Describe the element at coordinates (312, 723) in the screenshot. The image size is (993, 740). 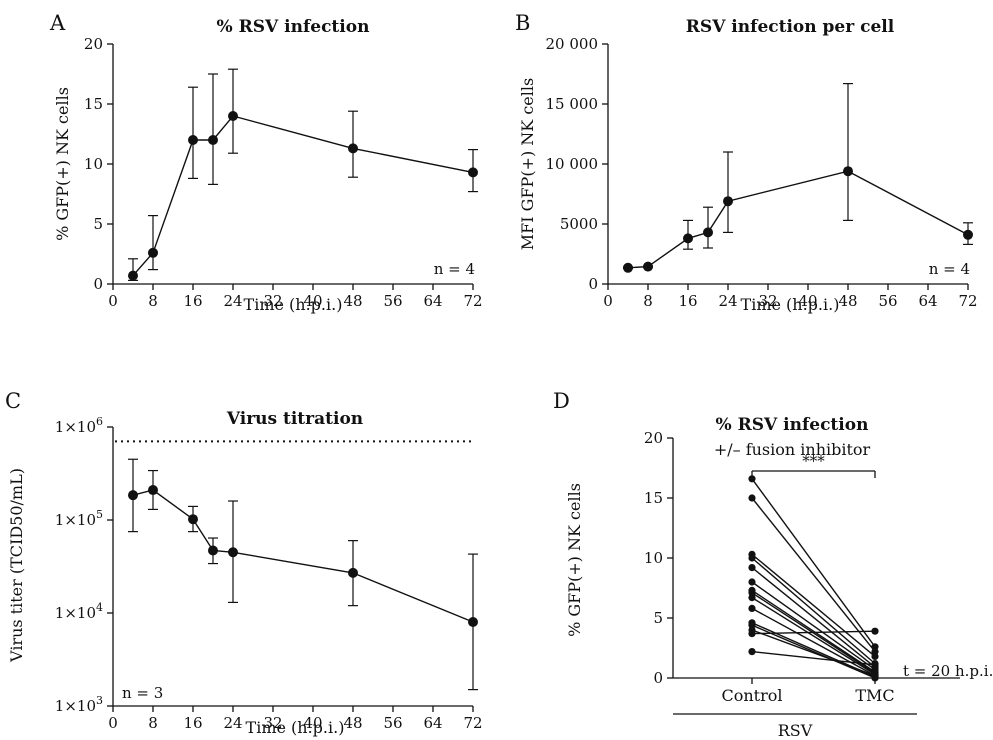
I see `panel-c-x-tick-label: 40` at that location.